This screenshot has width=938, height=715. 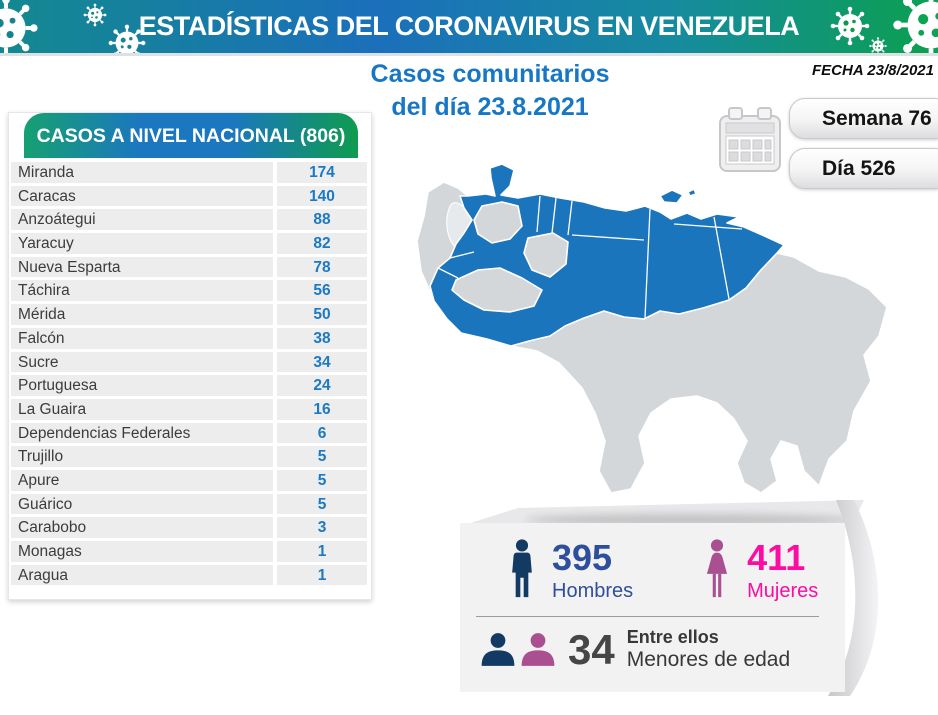 What do you see at coordinates (142, 409) in the screenshot?
I see `state-name: La Guaira` at bounding box center [142, 409].